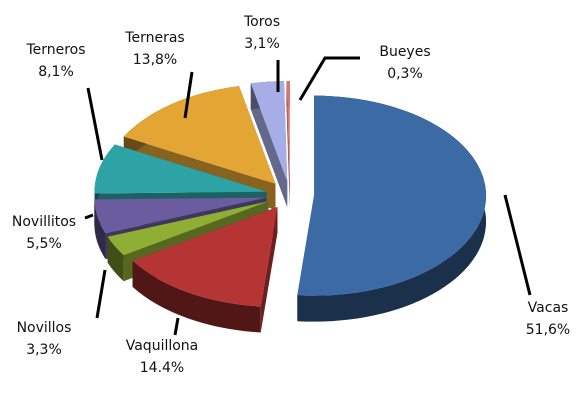  What do you see at coordinates (154, 38) in the screenshot?
I see `slice-label: Terneras` at bounding box center [154, 38].